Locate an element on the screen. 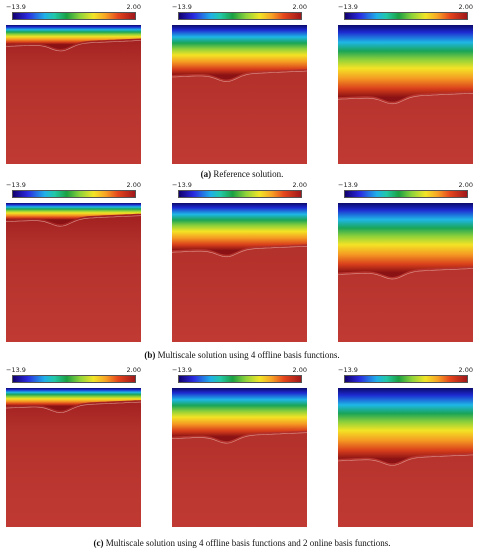 The width and height of the screenshot is (484, 550). panel-c3: −13.9 2.00 is located at coordinates (405, 446).